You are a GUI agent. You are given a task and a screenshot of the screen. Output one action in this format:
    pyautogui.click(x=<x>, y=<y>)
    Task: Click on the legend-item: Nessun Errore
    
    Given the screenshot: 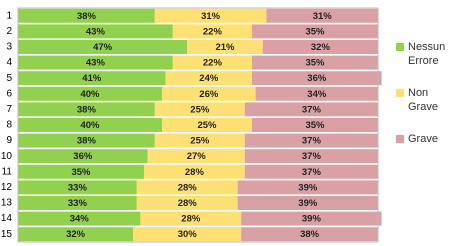 What is the action you would take?
    pyautogui.click(x=423, y=54)
    